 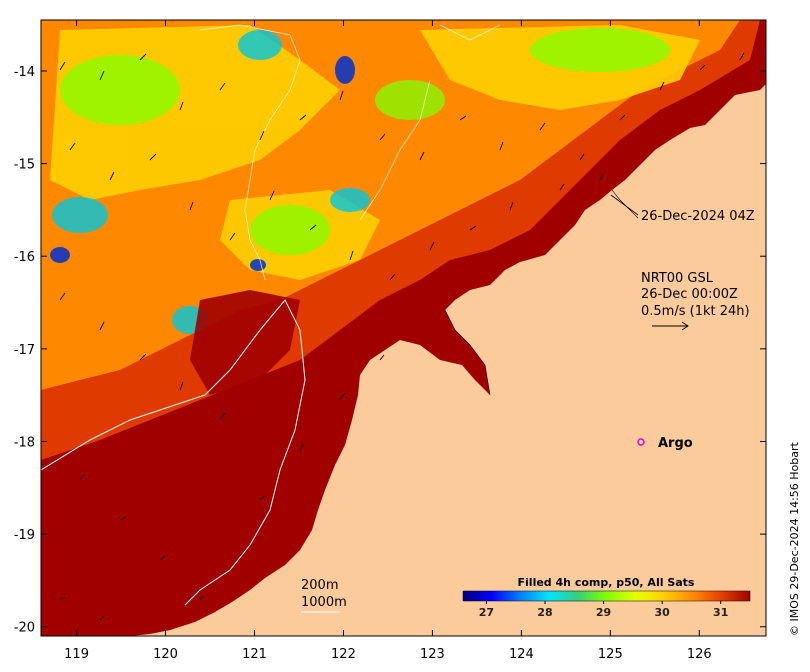 I want to click on isobath-200m-label: 200m, so click(x=319, y=585).